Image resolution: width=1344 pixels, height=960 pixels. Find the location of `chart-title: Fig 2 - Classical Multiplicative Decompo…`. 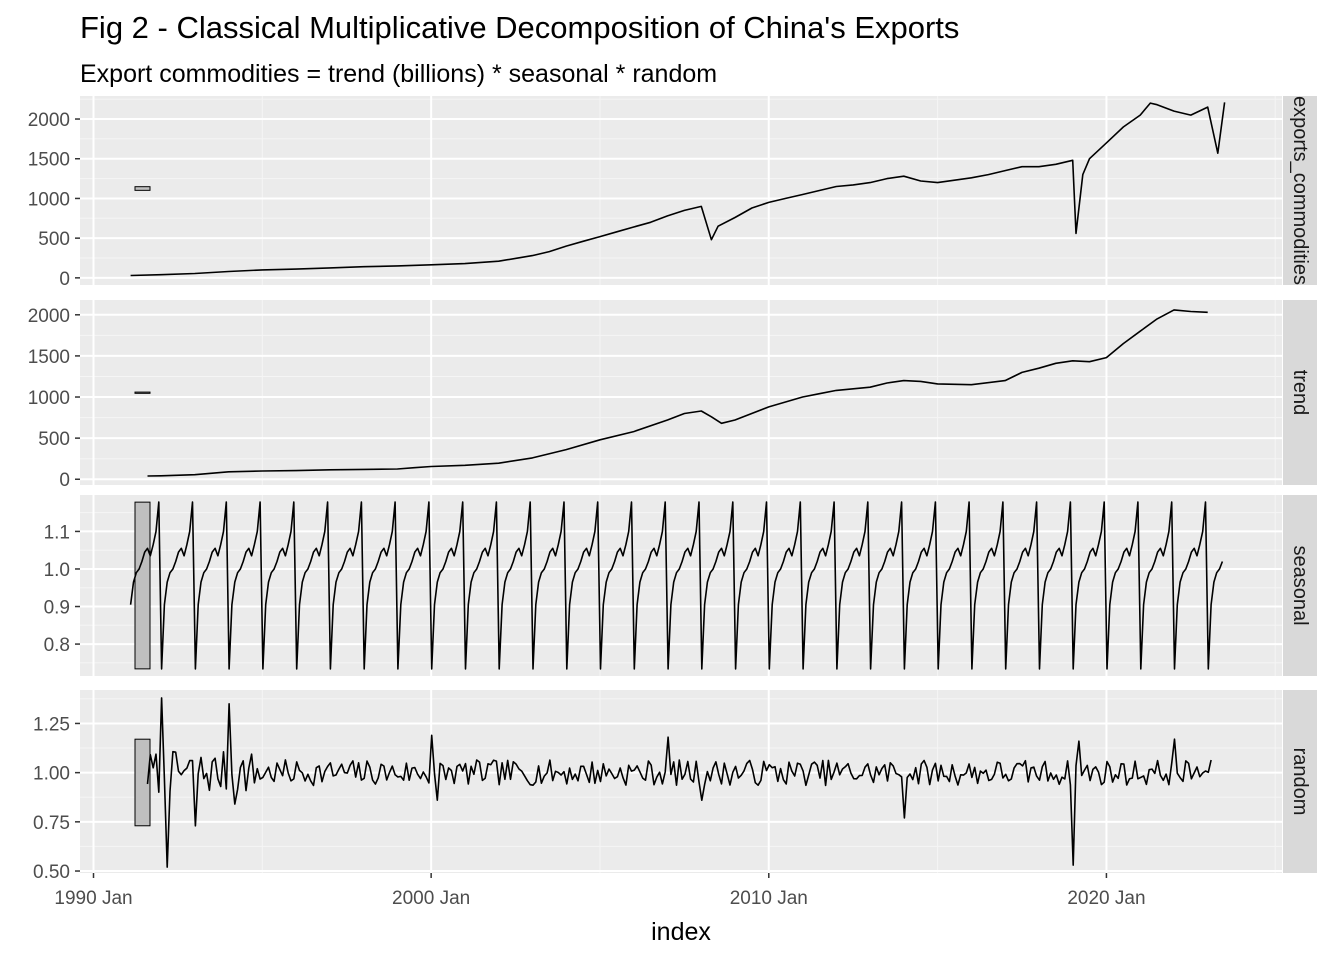

chart-title: Fig 2 - Classical Multiplicative Decompo… is located at coordinates (520, 27).